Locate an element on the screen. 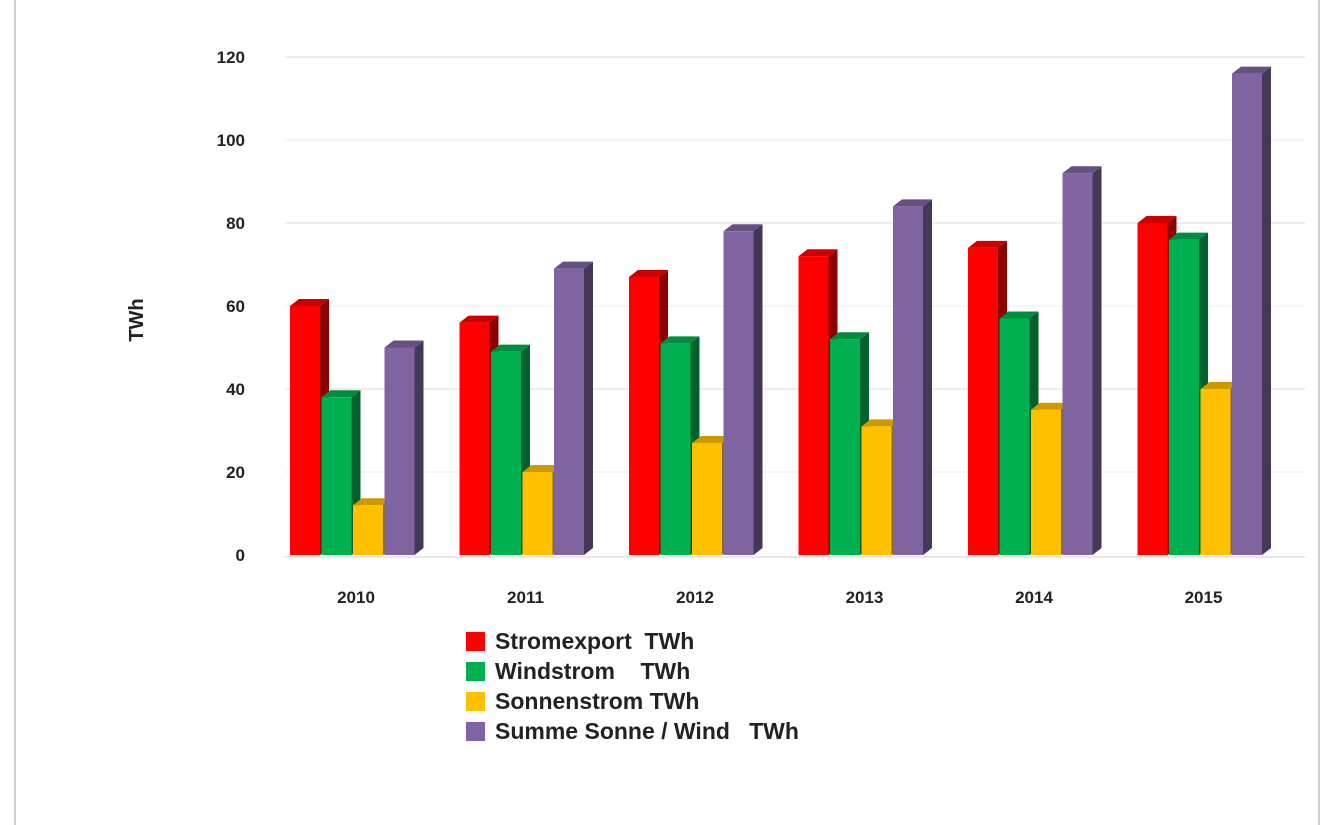  y-axis-ticks: 0 20 40 60 80 100 120 is located at coordinates (231, 306).